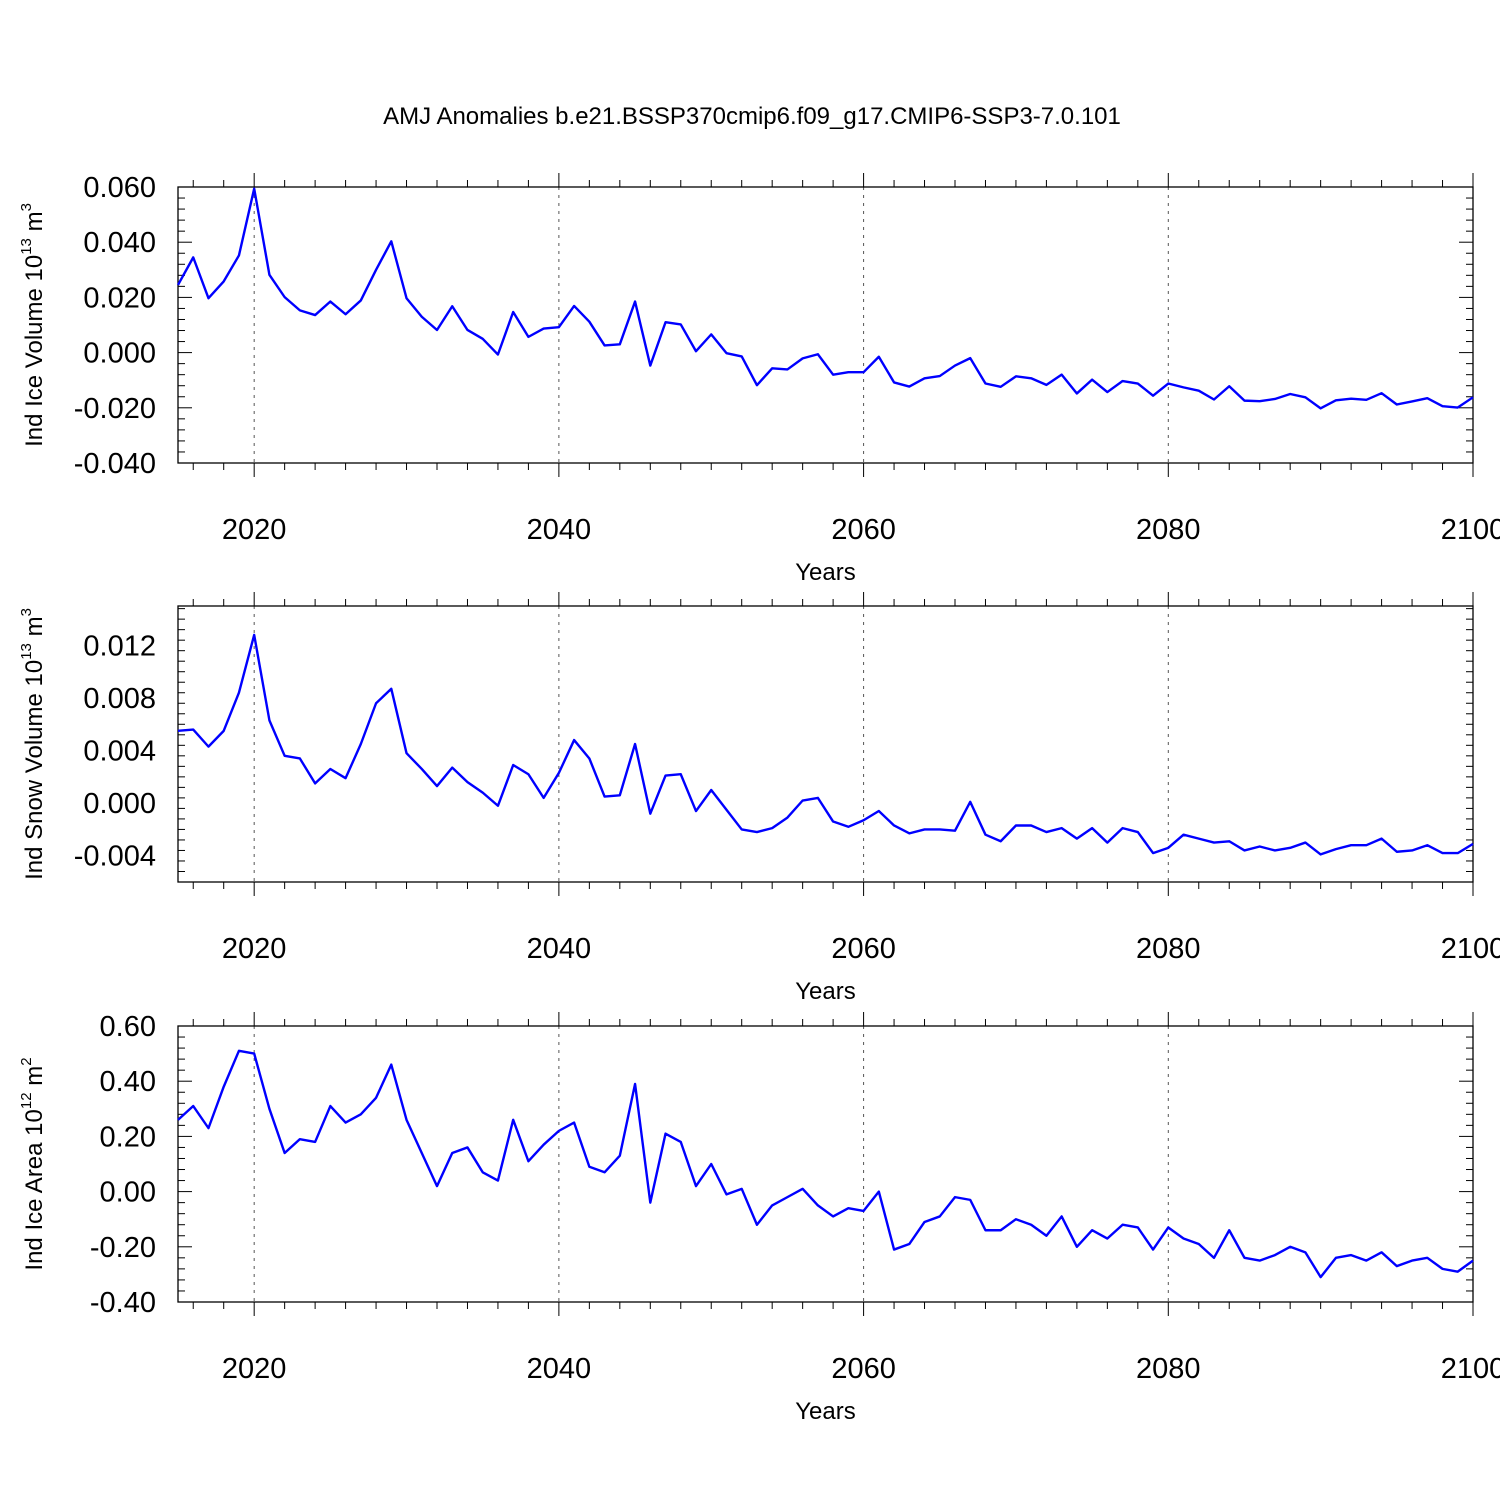  What do you see at coordinates (115, 857) in the screenshot?
I see `y-tick-label: -0.004` at bounding box center [115, 857].